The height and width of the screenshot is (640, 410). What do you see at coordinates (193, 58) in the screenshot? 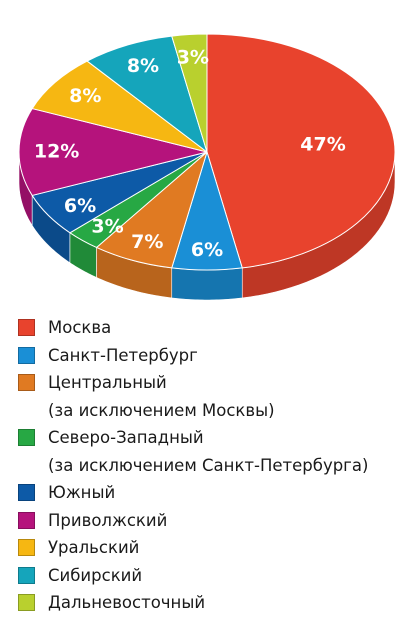
I see `pie-slice-label-8: 3%` at bounding box center [193, 58].